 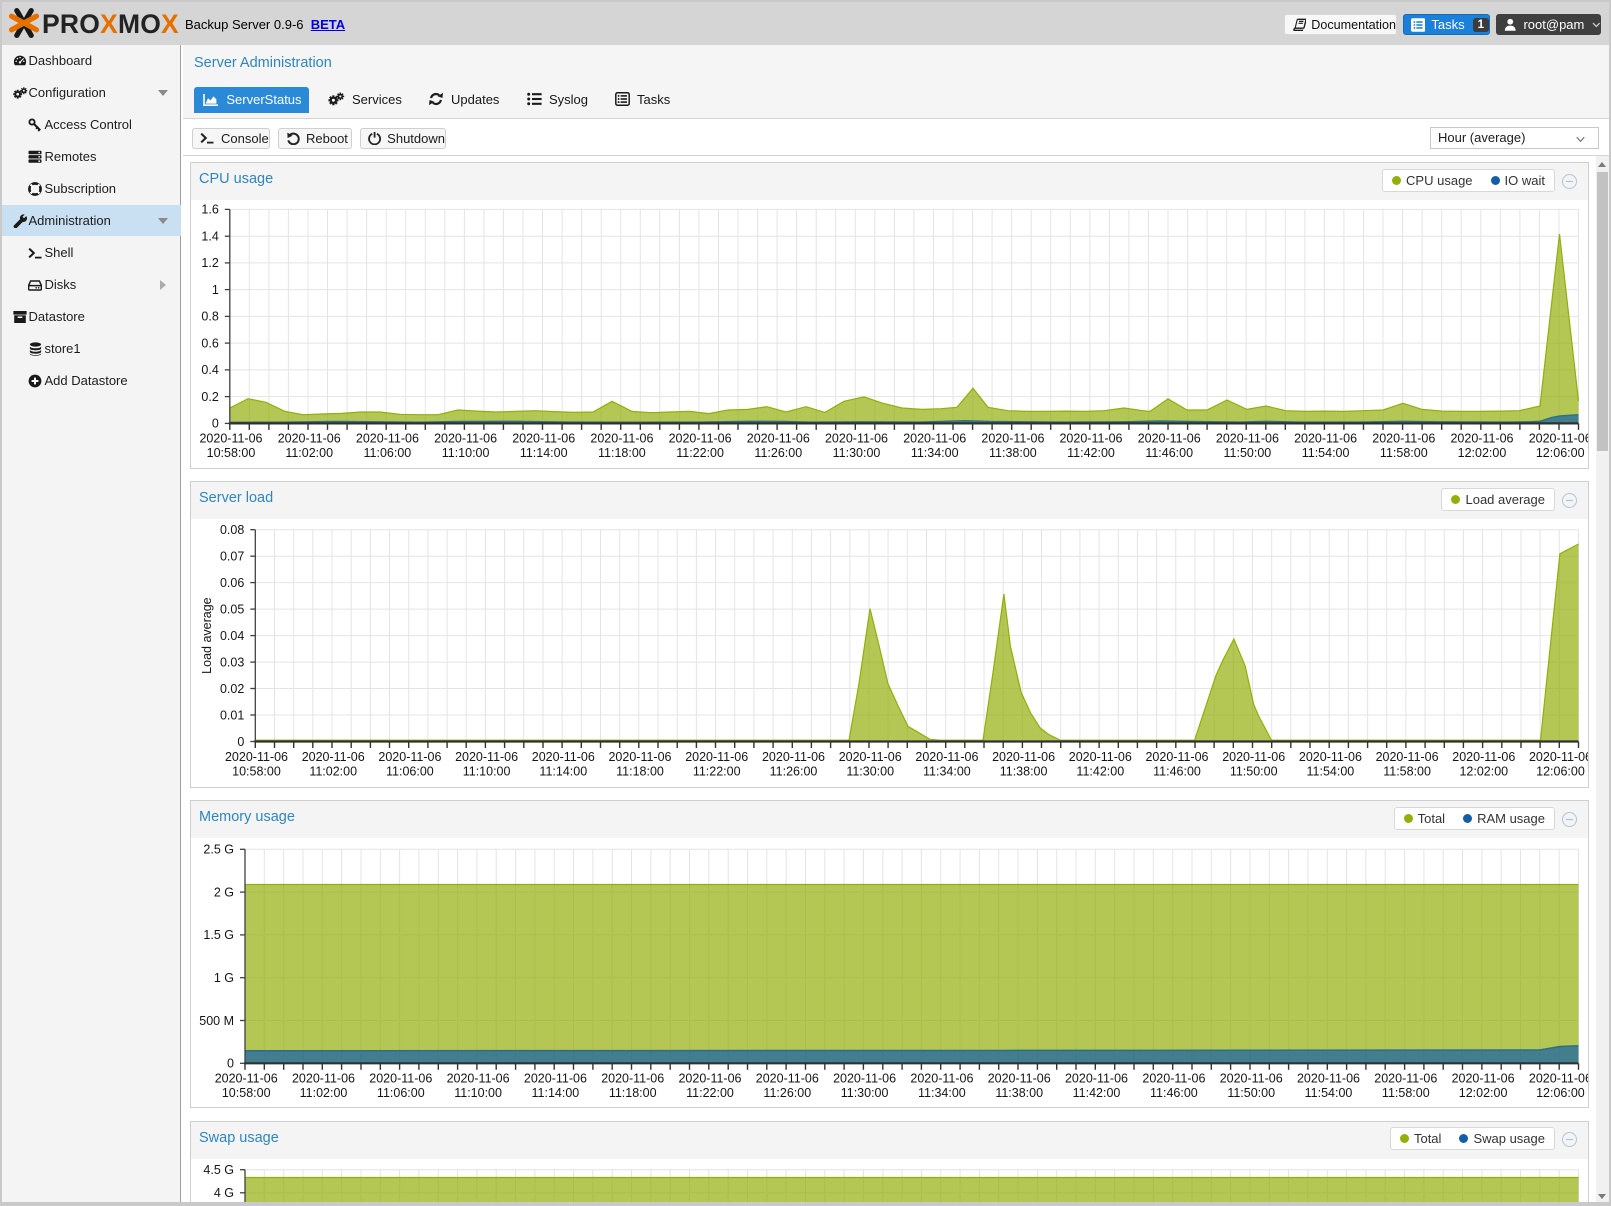 I want to click on svg-text: 0.04, so click(x=232, y=636).